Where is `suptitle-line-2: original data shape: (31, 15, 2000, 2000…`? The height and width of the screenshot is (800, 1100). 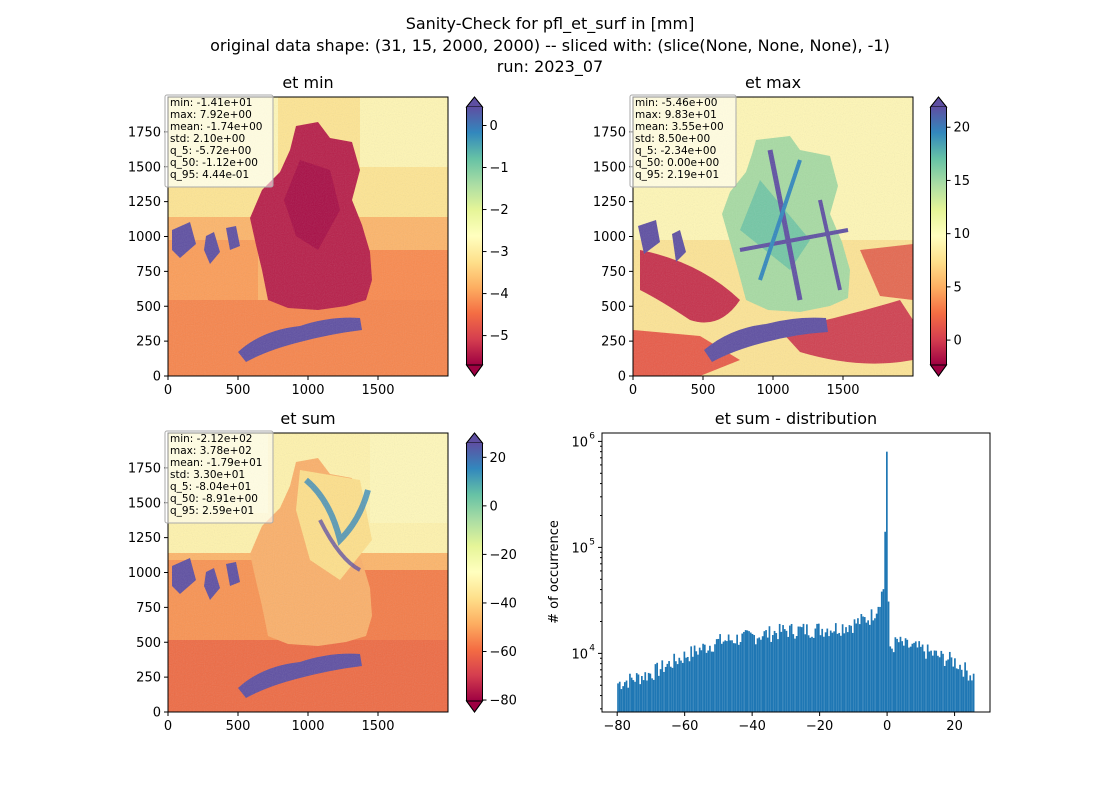
suptitle-line-2: original data shape: (31, 15, 2000, 2000… is located at coordinates (550, 45).